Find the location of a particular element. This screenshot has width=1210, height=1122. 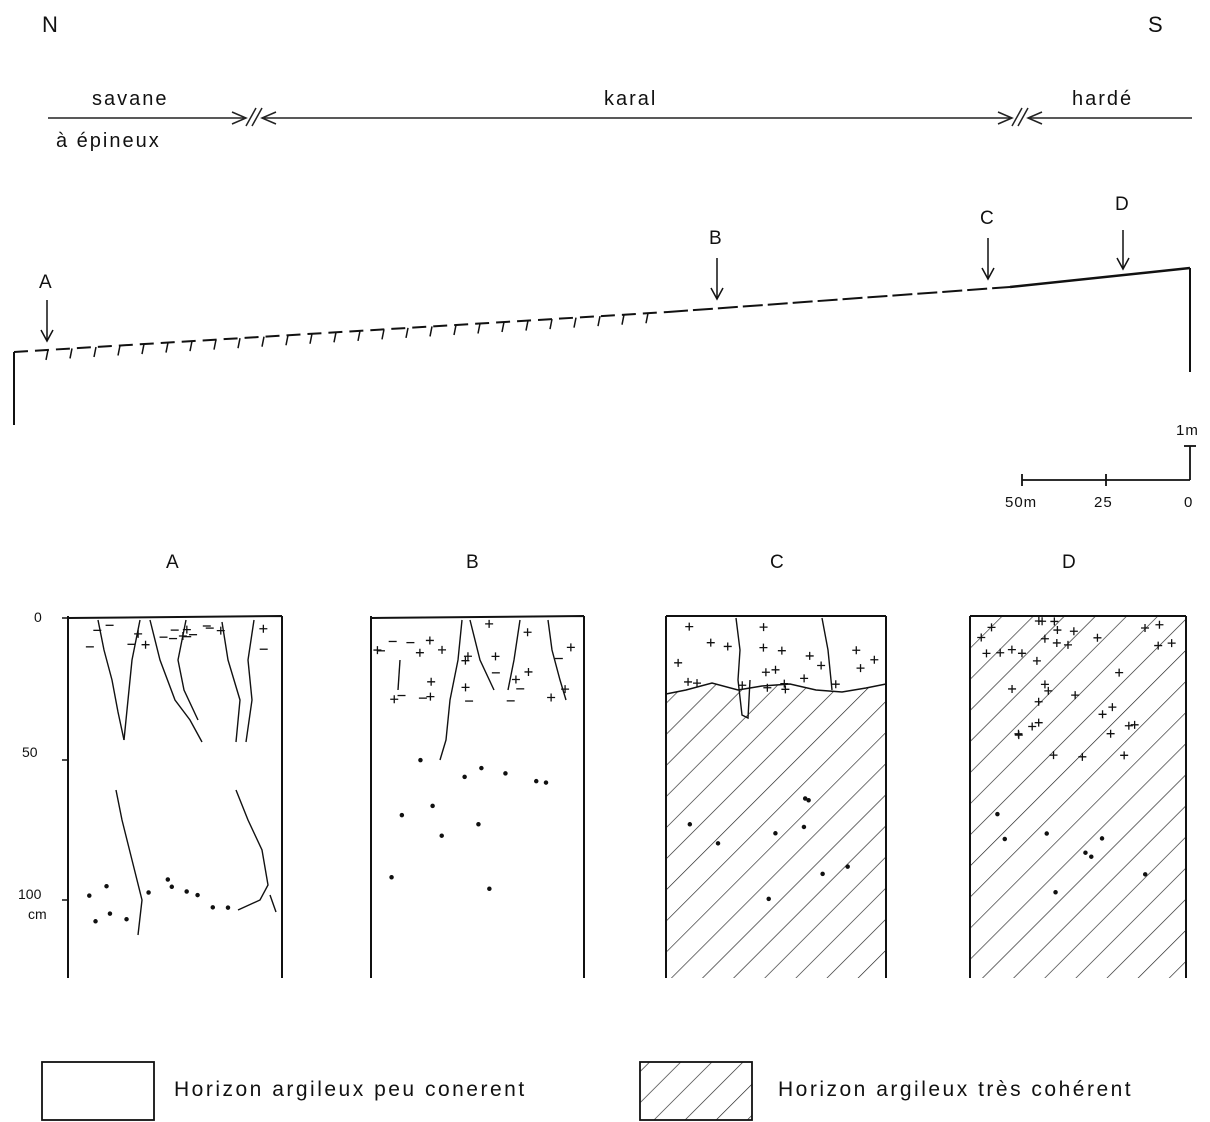

transect-profile is located at coordinates (602, 345).